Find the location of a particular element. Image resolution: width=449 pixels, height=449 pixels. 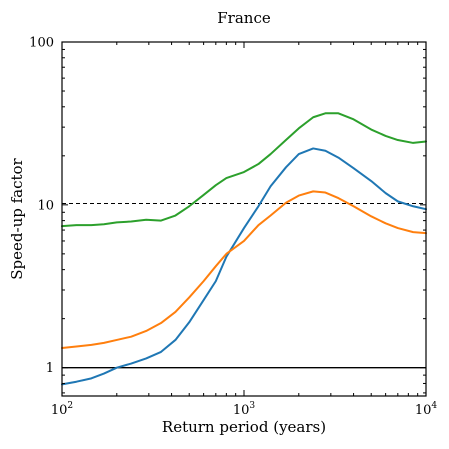

y-tick-label: 1 is located at coordinates (50, 368).